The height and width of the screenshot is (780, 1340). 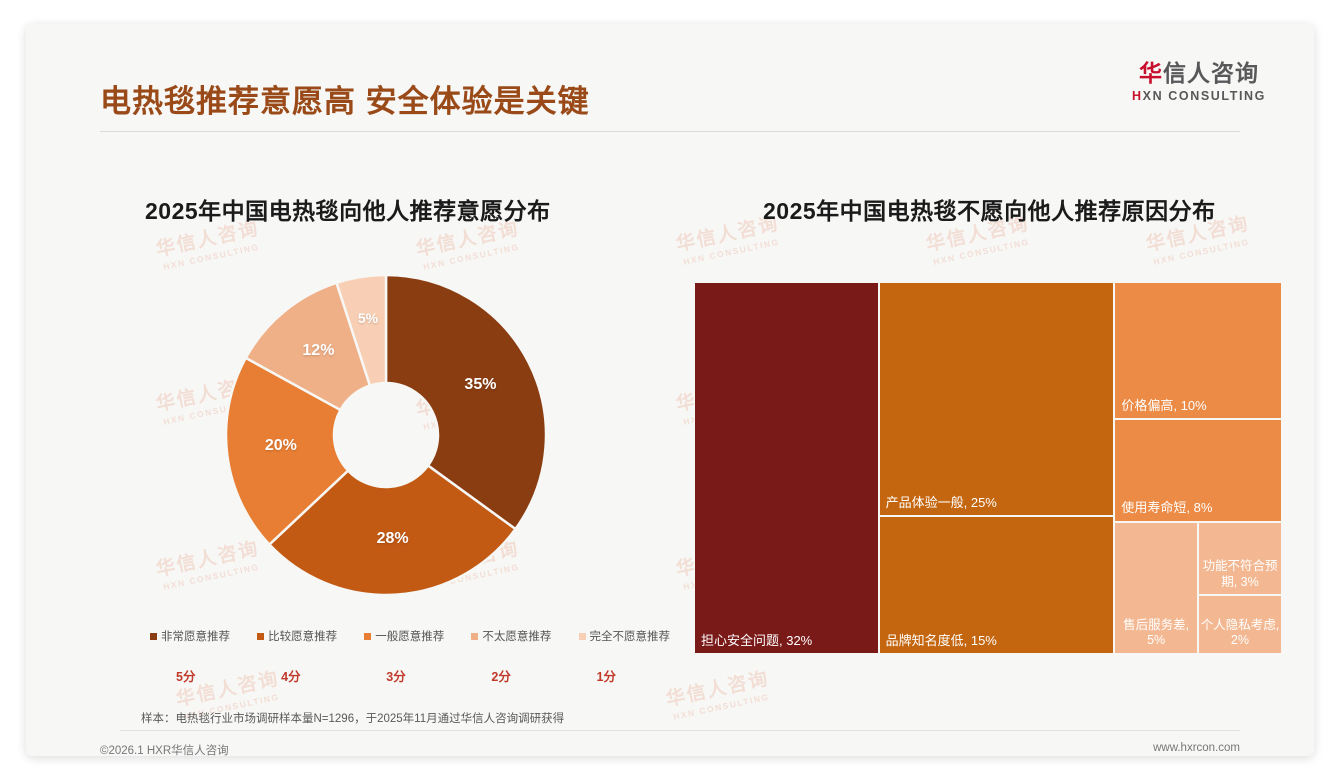 I want to click on score-label: 2分, so click(x=501, y=677).